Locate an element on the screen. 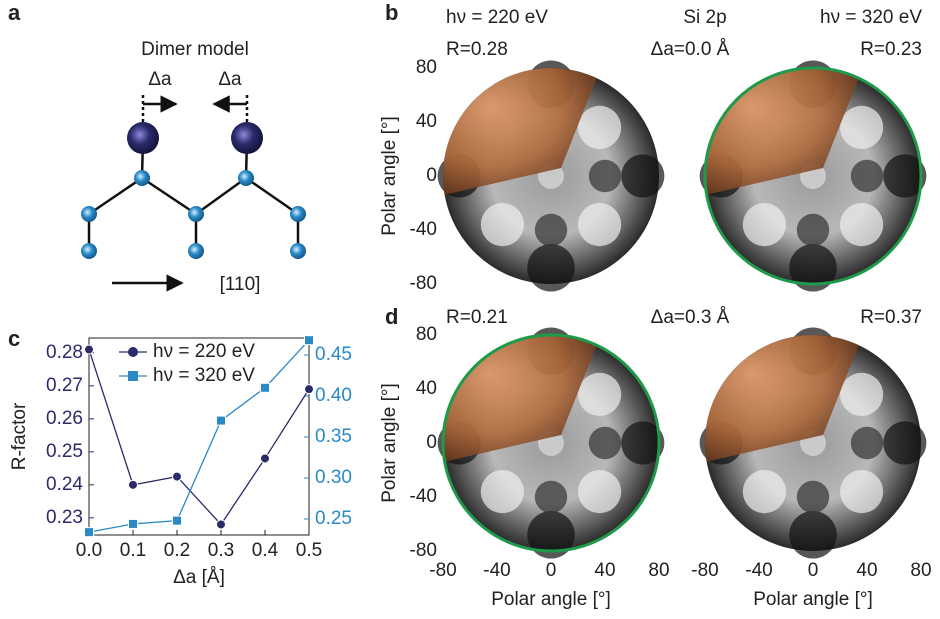 The width and height of the screenshot is (940, 619). shift-label: Δa=0.0 Å is located at coordinates (690, 49).